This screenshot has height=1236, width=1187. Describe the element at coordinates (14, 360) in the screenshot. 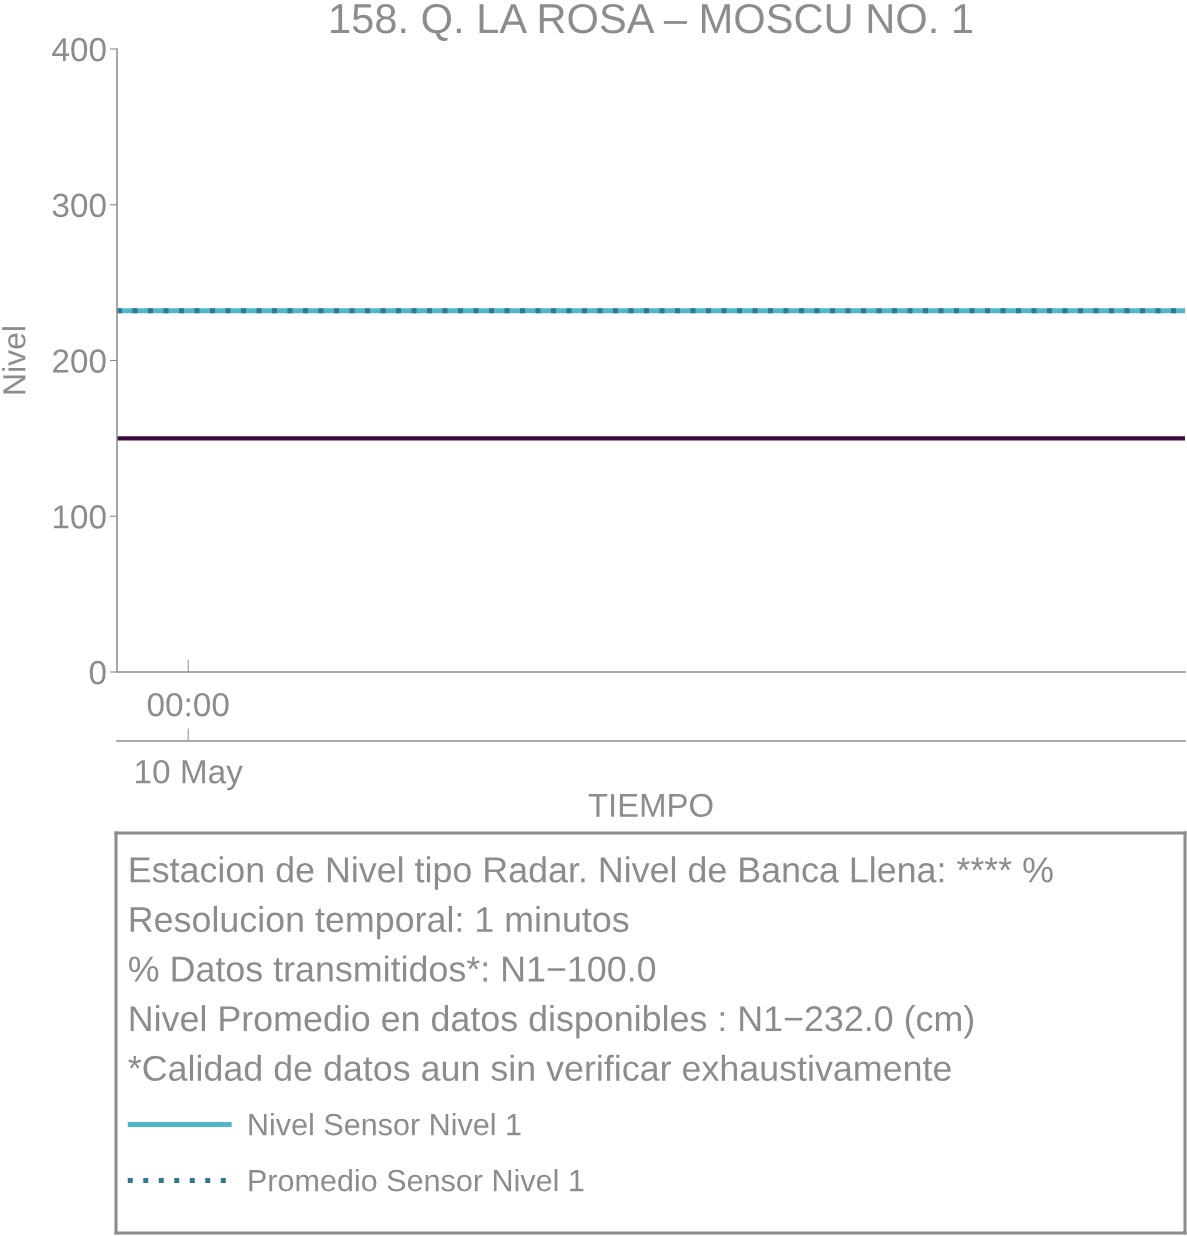

I see `y-axis-title: Nivel` at that location.